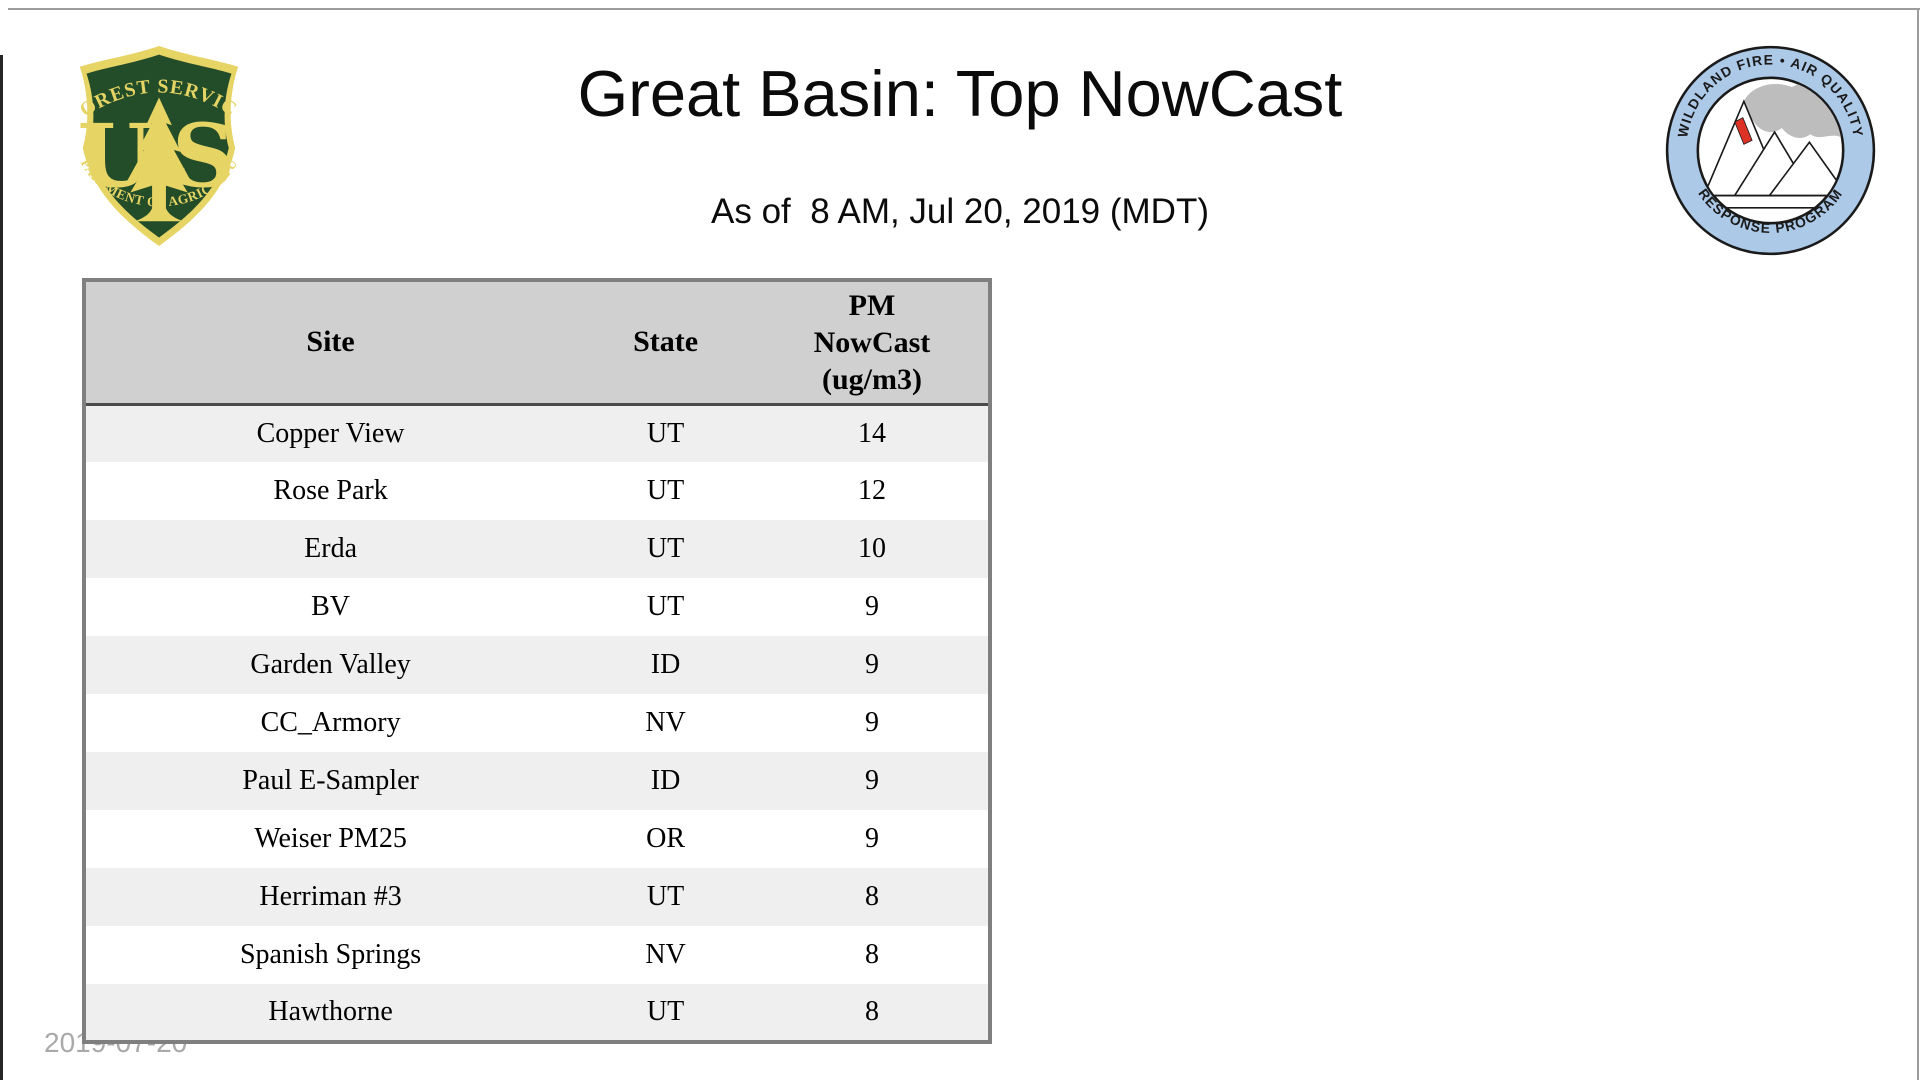  Describe the element at coordinates (1, 567) in the screenshot. I see `page-edge-left-line` at that location.